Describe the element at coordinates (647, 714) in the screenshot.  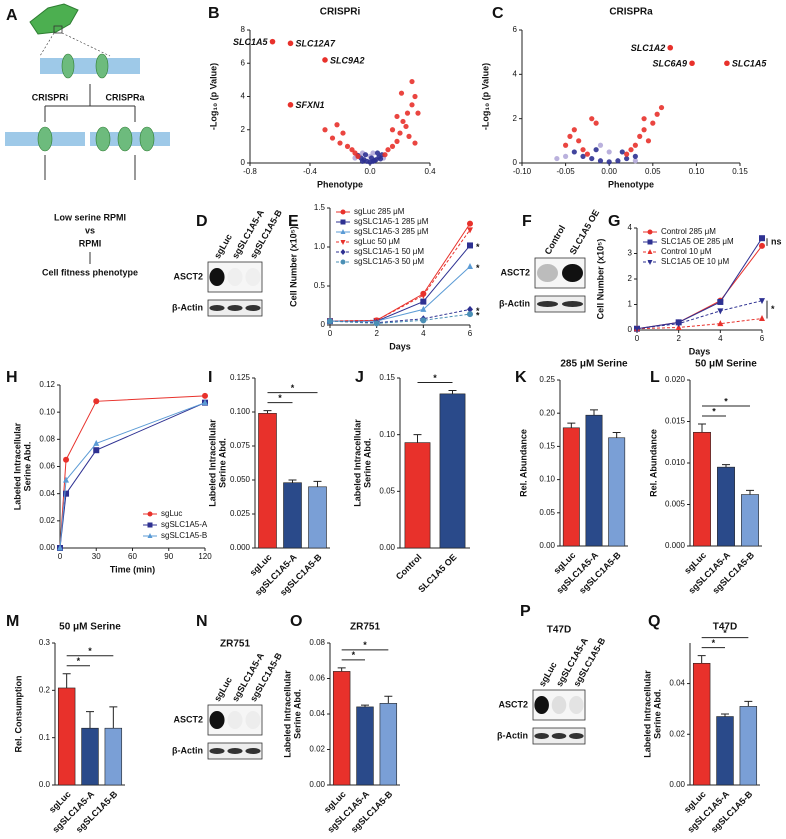
I see `y-axis-label: Labeled Intracellular` at that location.